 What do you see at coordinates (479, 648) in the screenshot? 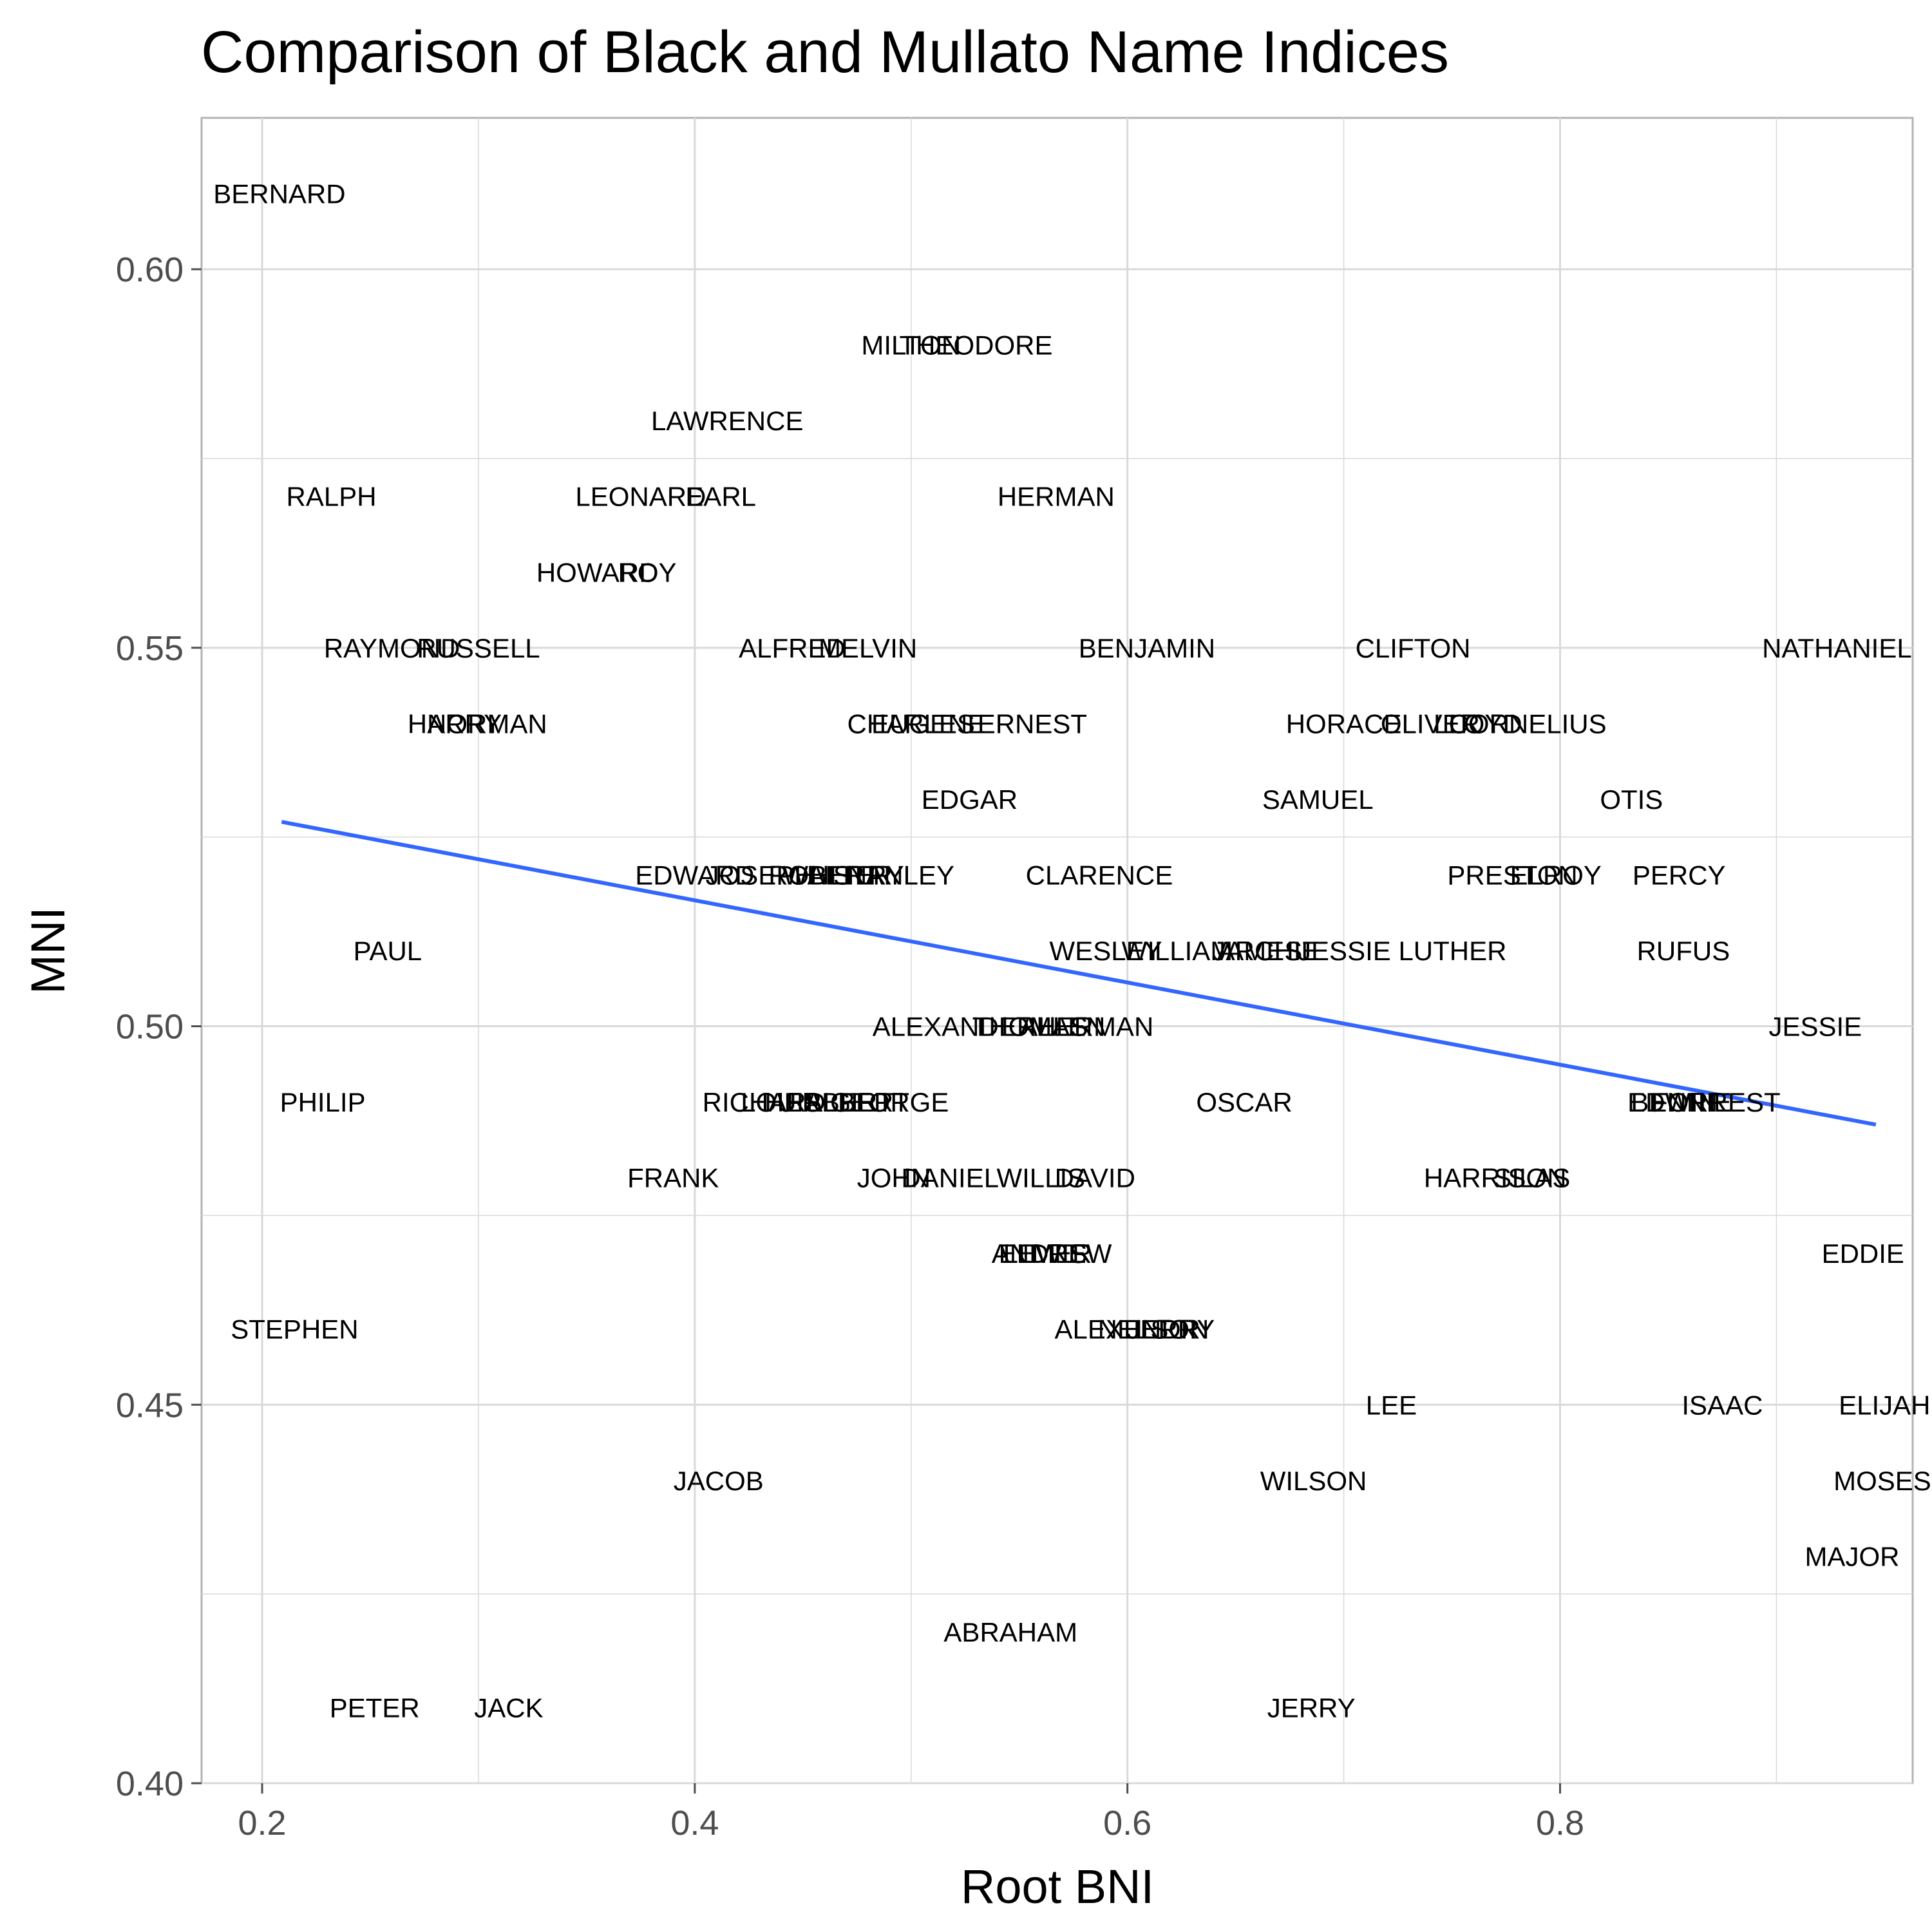
I see `point-label: RUSSELL` at bounding box center [479, 648].